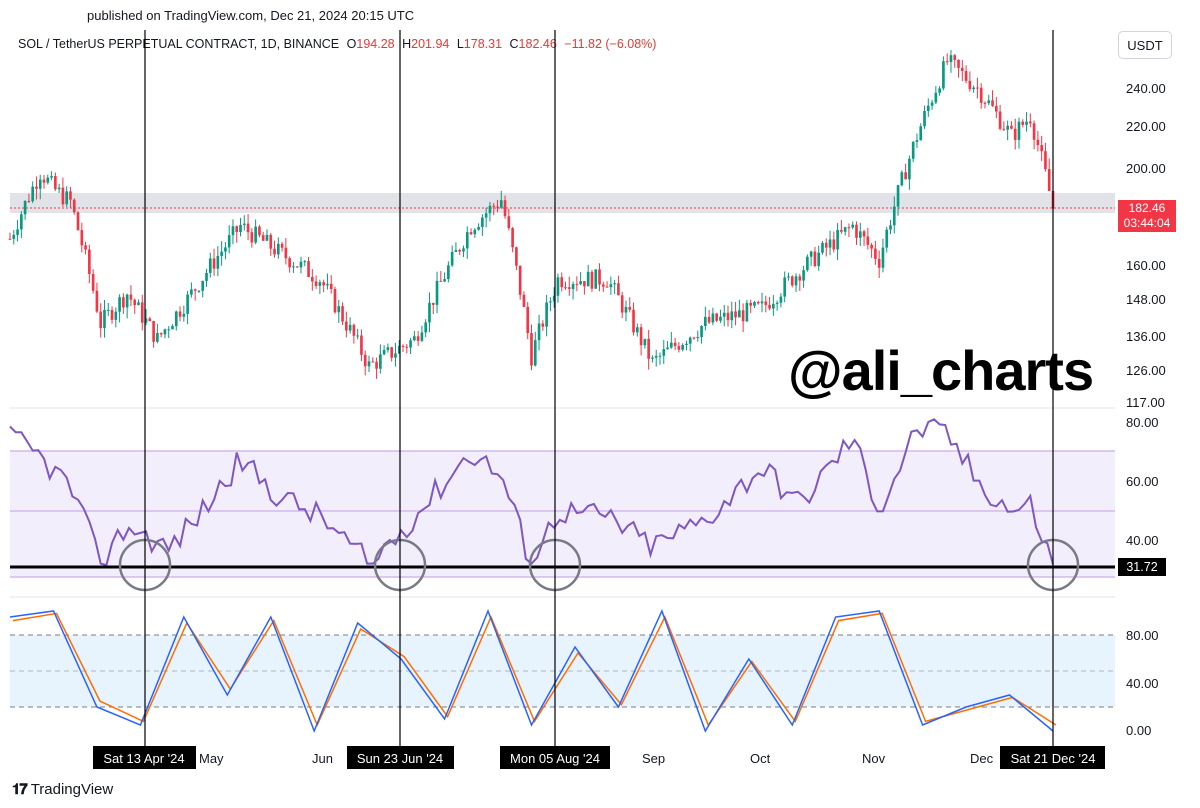  Describe the element at coordinates (1142, 481) in the screenshot. I see `rsi-tick-60: 60.00` at that location.